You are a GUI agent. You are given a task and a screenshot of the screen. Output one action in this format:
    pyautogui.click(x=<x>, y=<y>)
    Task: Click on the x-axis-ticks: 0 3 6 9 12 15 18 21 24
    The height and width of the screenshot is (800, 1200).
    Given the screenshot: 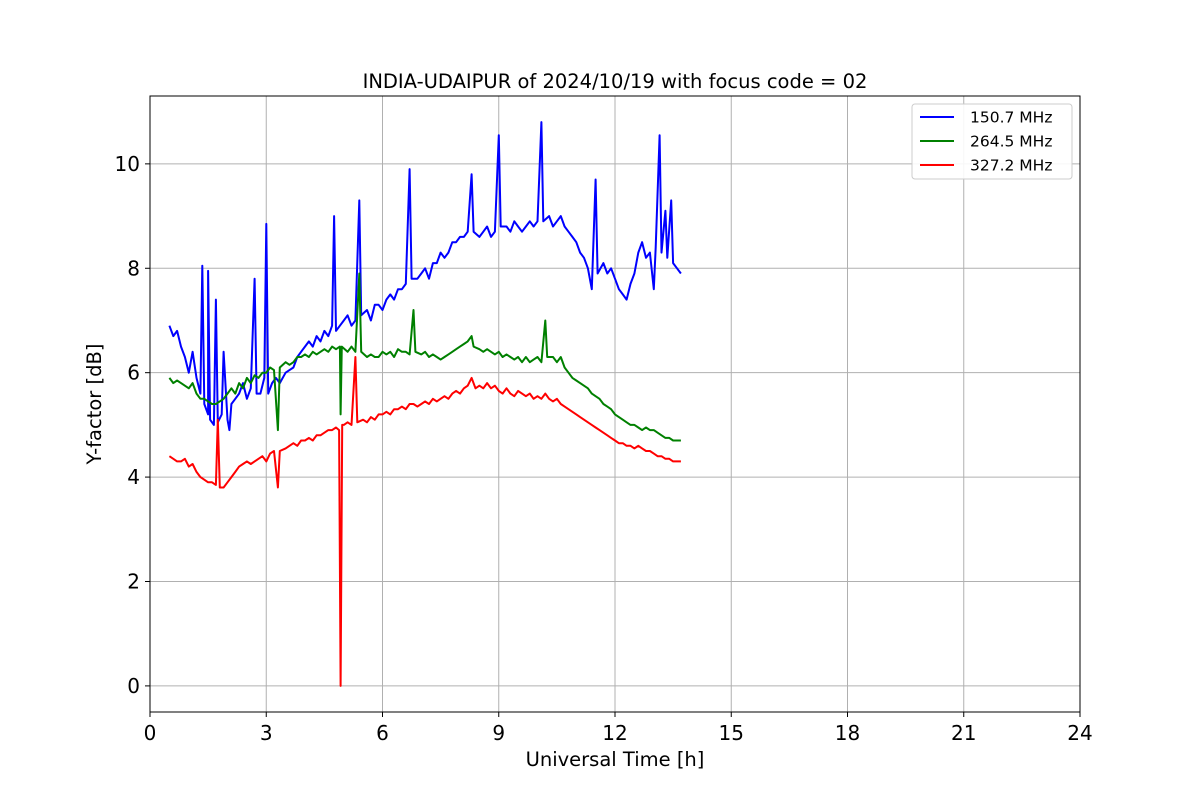 What is the action you would take?
    pyautogui.click(x=618, y=728)
    